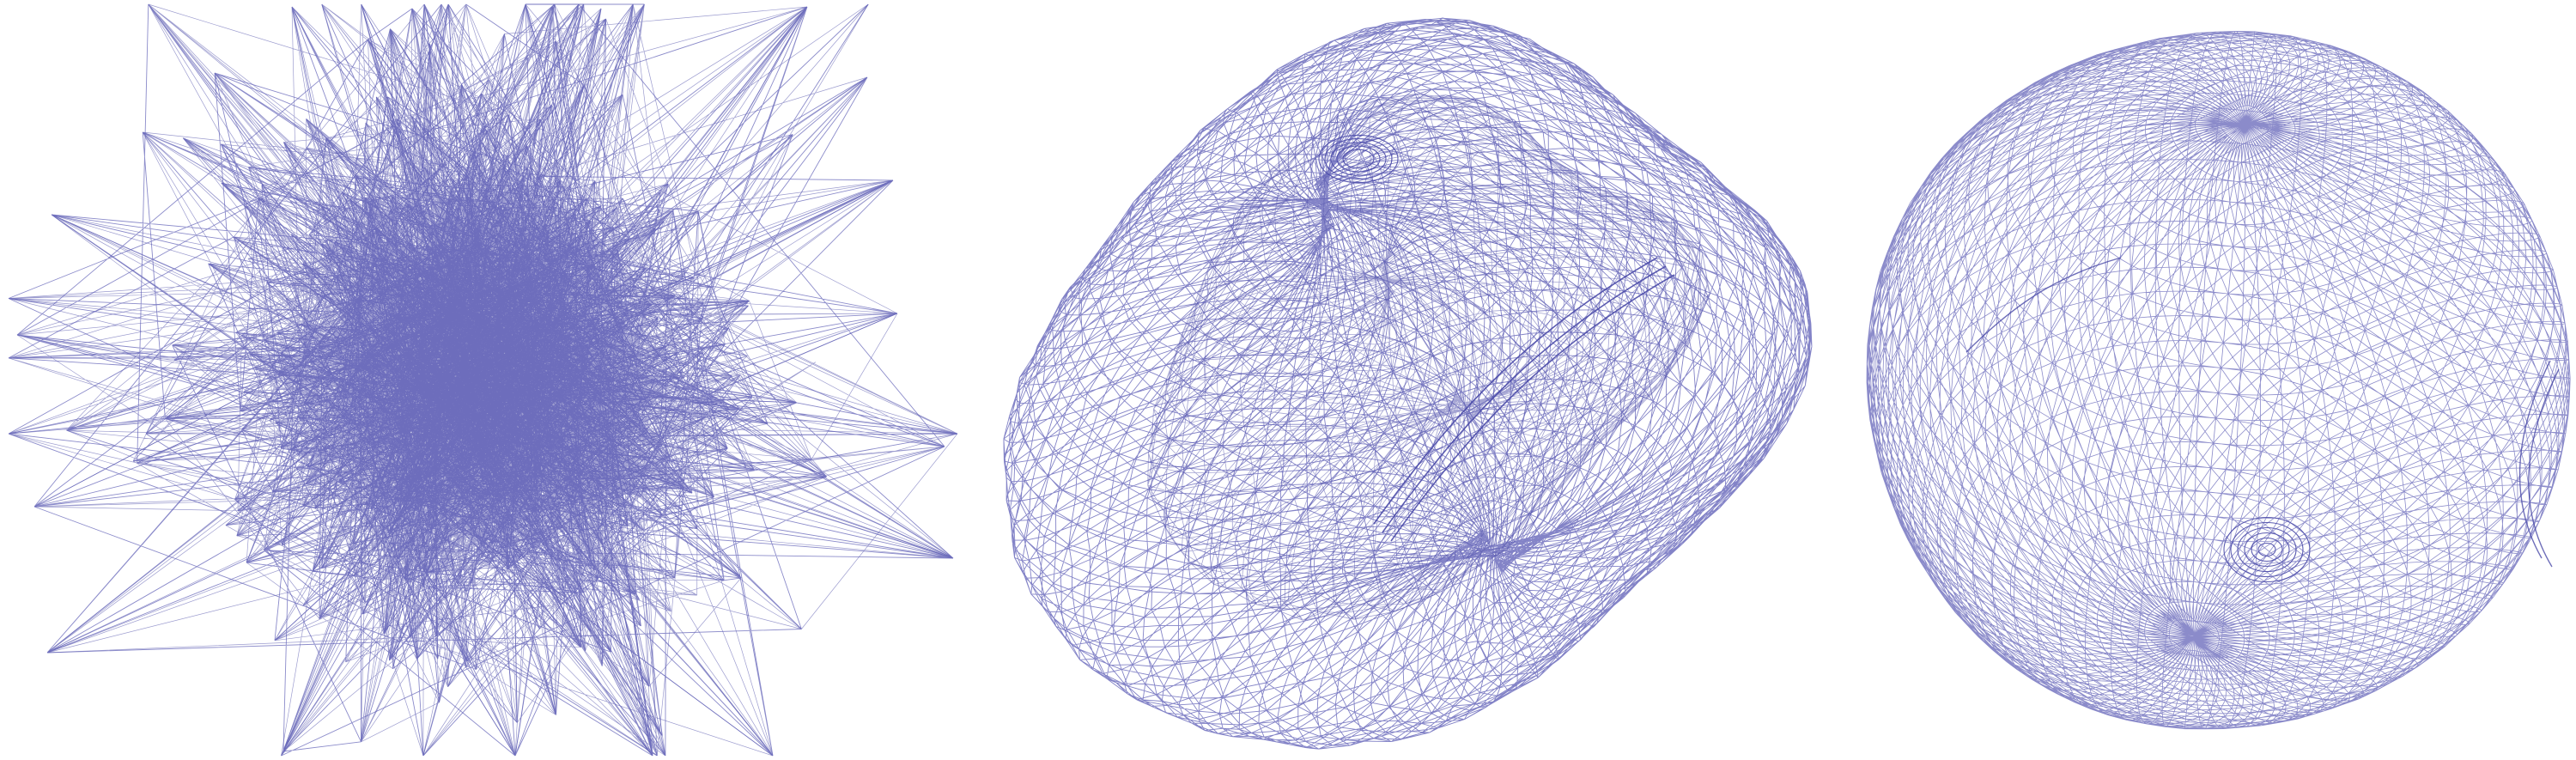 This screenshot has height=760, width=2576. I want to click on sphere-mesh-pole, so click(2267, 549).